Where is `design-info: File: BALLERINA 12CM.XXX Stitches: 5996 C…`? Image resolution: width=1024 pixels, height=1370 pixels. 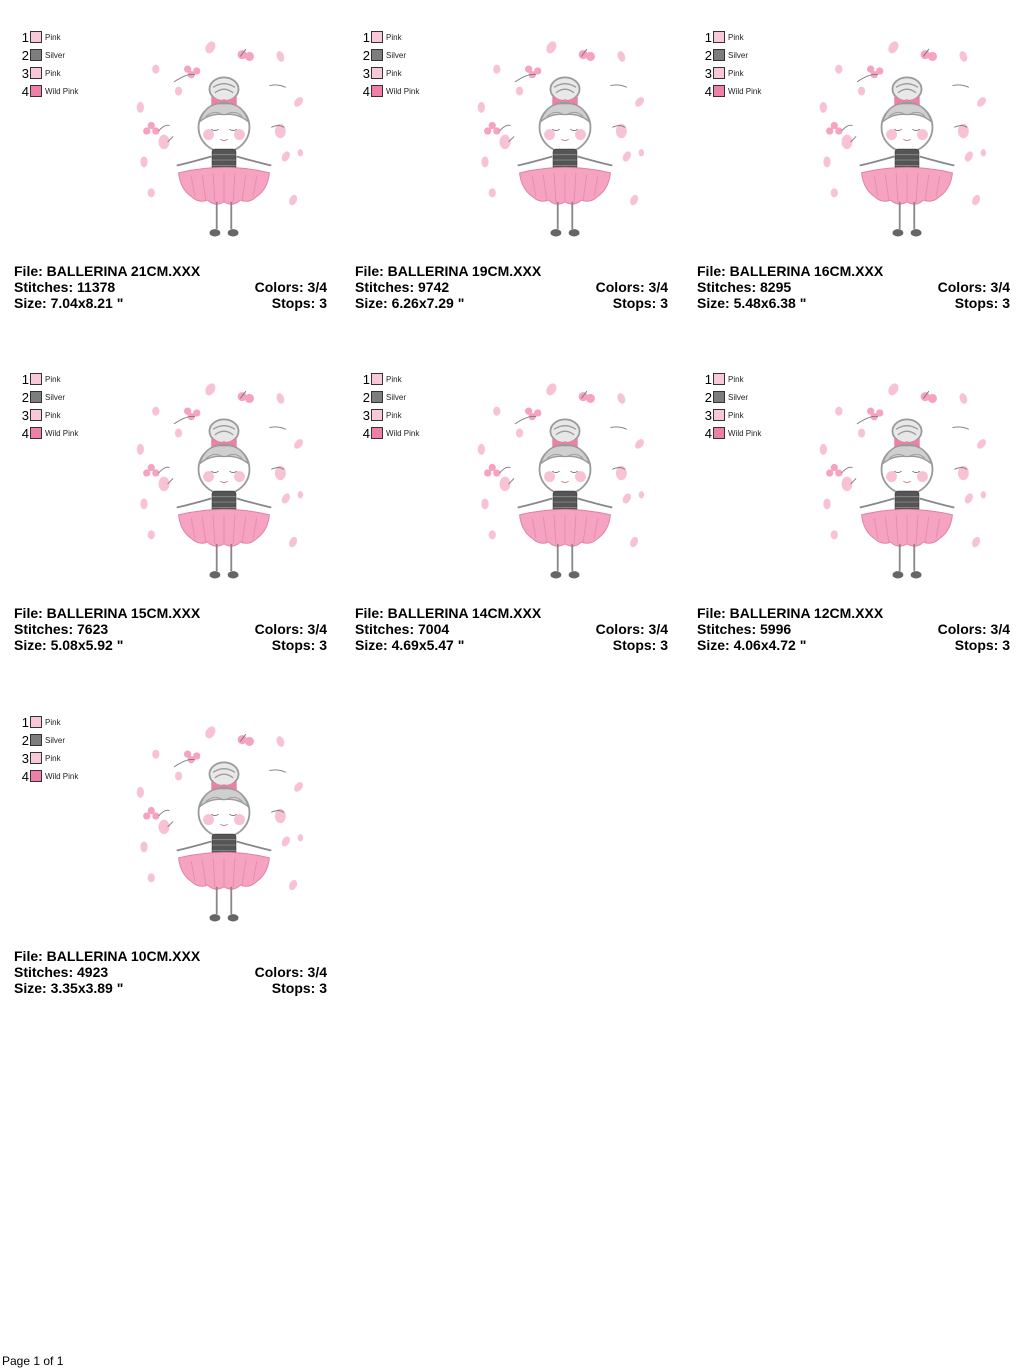 design-info: File: BALLERINA 12CM.XXX Stitches: 5996 C… is located at coordinates (853, 629).